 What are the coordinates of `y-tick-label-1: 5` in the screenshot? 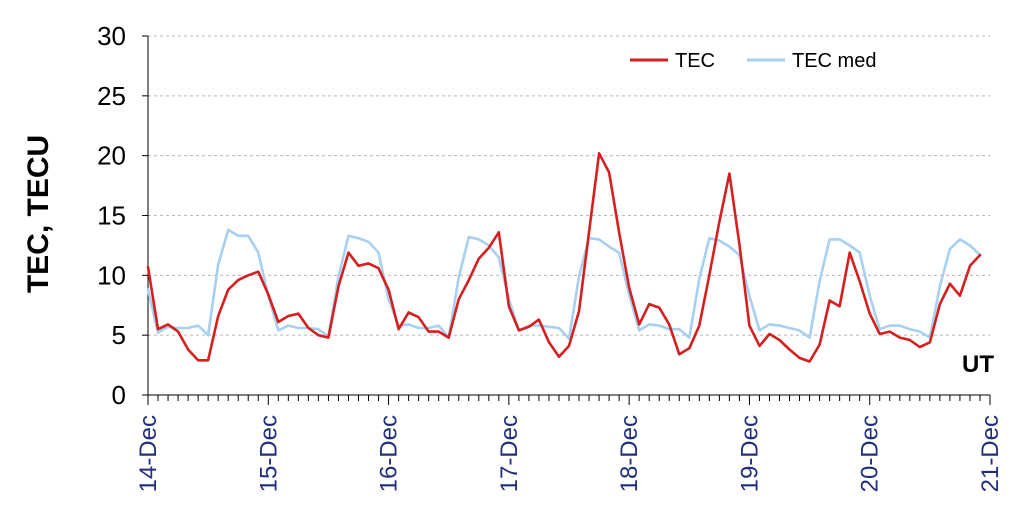 It's located at (119, 335).